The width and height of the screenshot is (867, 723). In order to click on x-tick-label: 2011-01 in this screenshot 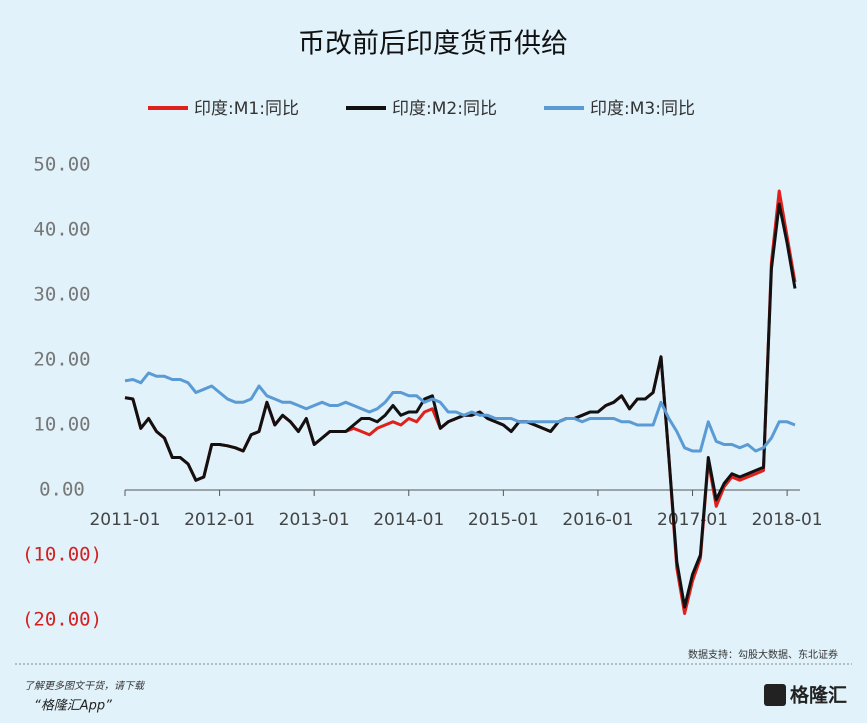, I will do `click(124, 520)`.